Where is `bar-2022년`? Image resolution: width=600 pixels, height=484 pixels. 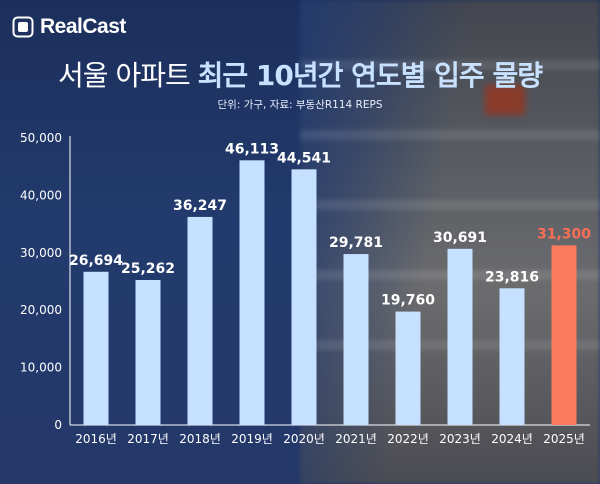 bar-2022년 is located at coordinates (408, 368).